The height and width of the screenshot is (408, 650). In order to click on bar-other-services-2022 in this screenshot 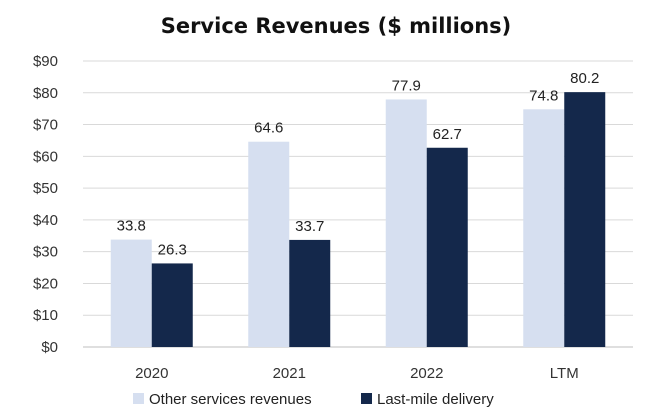, I will do `click(406, 223)`.